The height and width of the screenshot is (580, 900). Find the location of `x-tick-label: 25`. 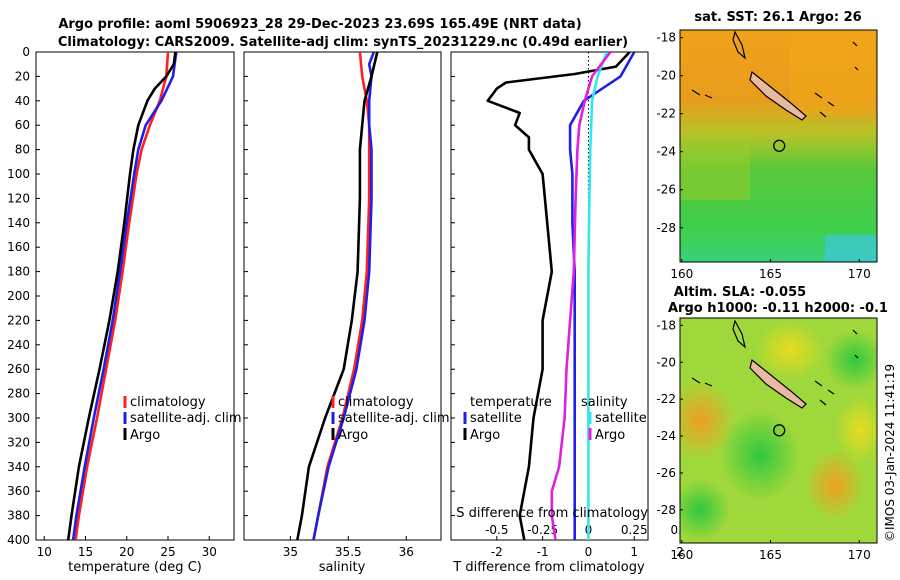

x-tick-label: 25 is located at coordinates (167, 552).